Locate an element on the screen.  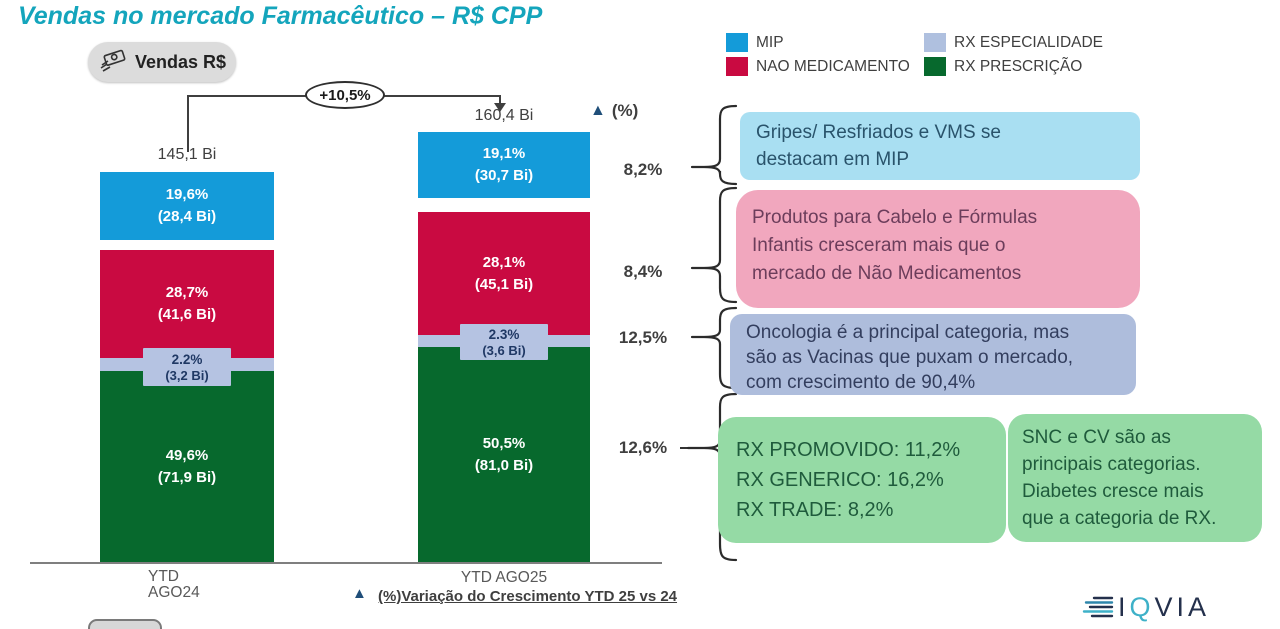
legend-label: MIP is located at coordinates (770, 42).